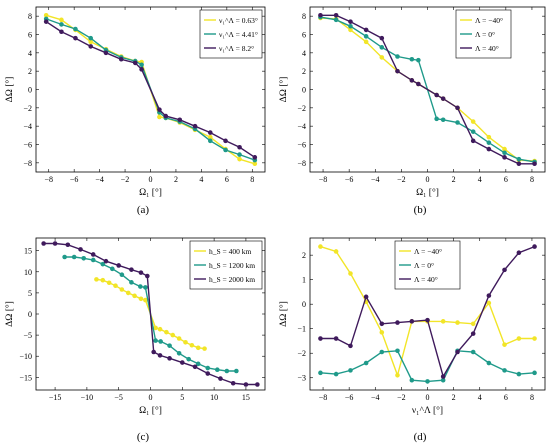 This screenshot has width=550, height=447. I want to click on y-tick-label: −1, so click(301, 329).